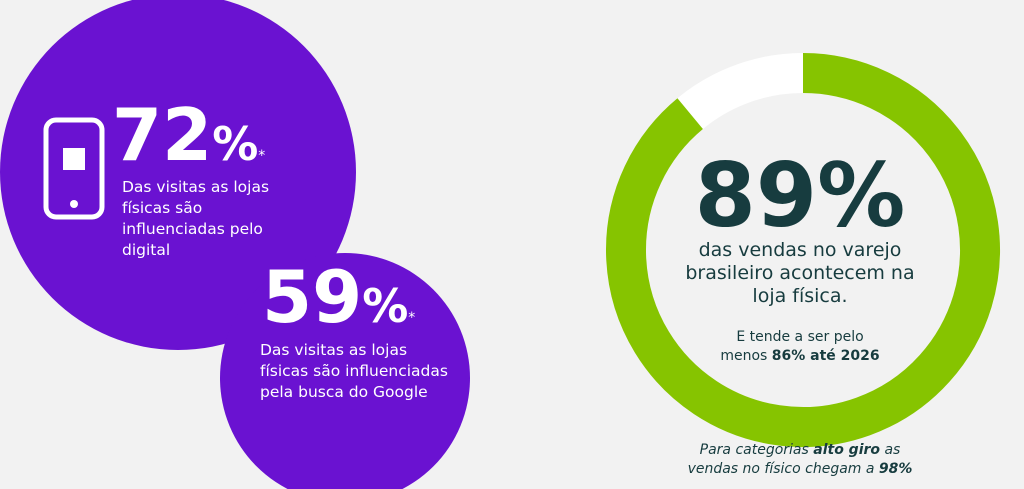 The image size is (1024, 489). Describe the element at coordinates (745, 356) in the screenshot. I see `forecast-text: menos` at that location.